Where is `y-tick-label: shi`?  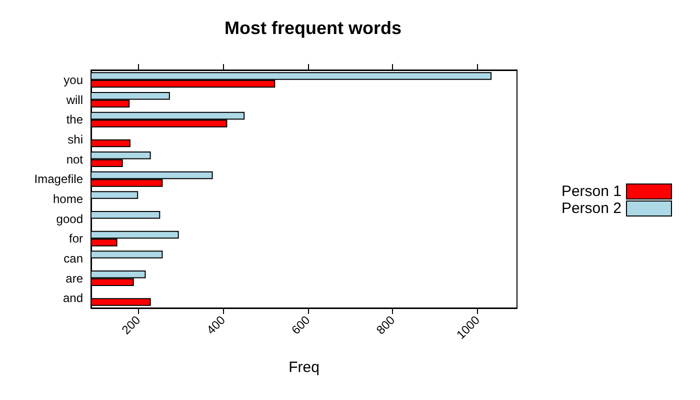 y-tick-label: shi is located at coordinates (75, 139).